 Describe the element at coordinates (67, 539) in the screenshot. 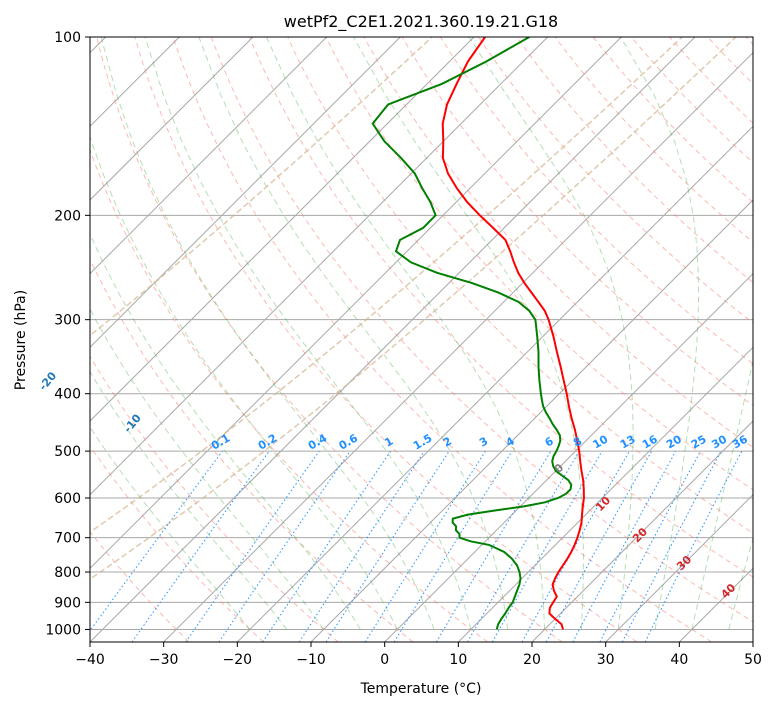

I see `y-tick-label: 700` at that location.